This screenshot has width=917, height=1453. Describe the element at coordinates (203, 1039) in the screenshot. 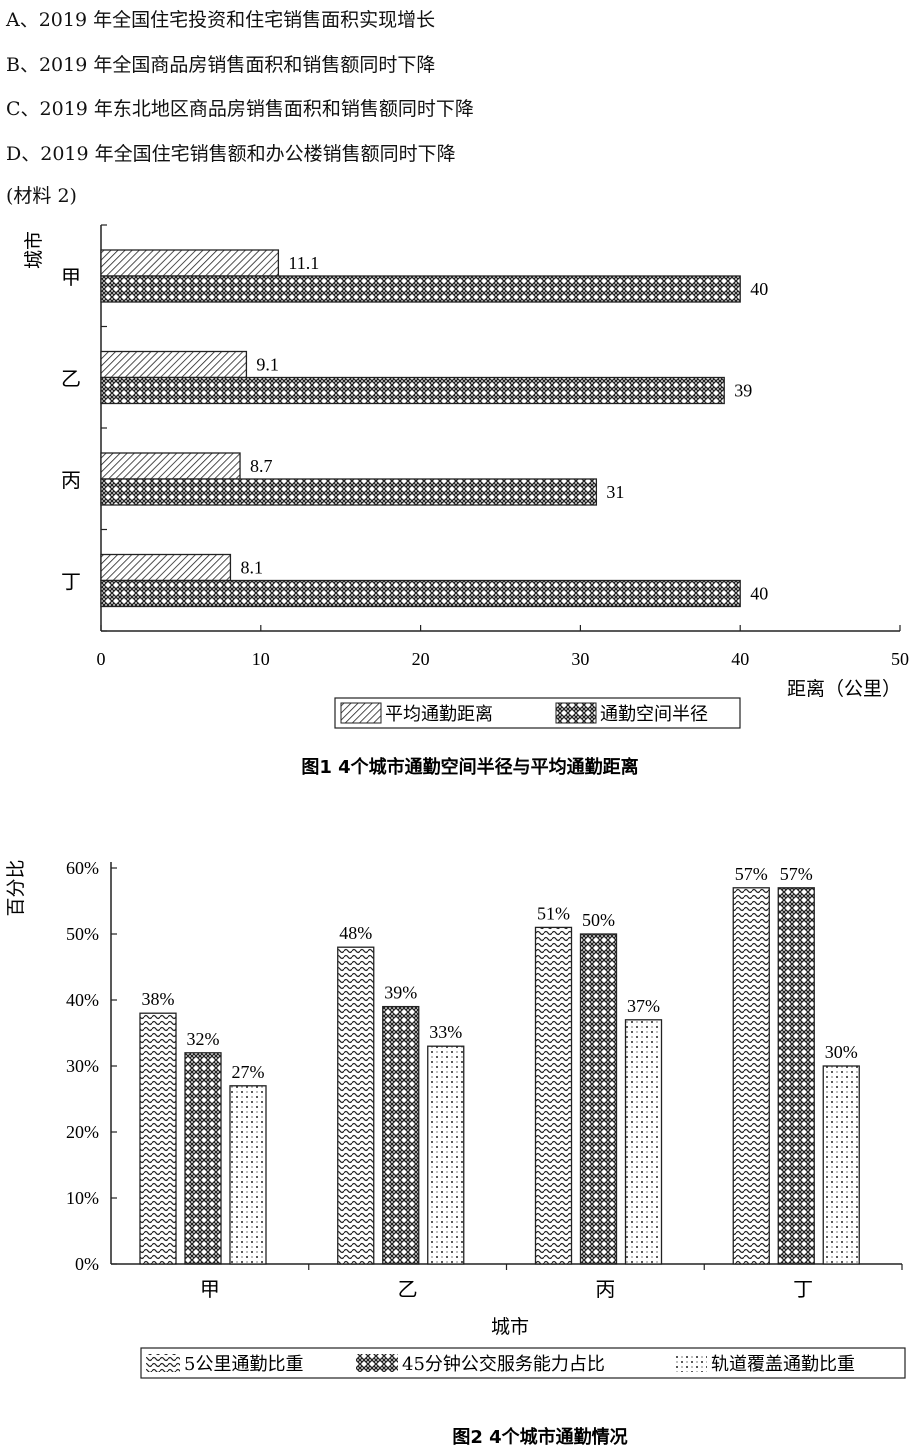

I see `bar-value-label: 32%` at that location.